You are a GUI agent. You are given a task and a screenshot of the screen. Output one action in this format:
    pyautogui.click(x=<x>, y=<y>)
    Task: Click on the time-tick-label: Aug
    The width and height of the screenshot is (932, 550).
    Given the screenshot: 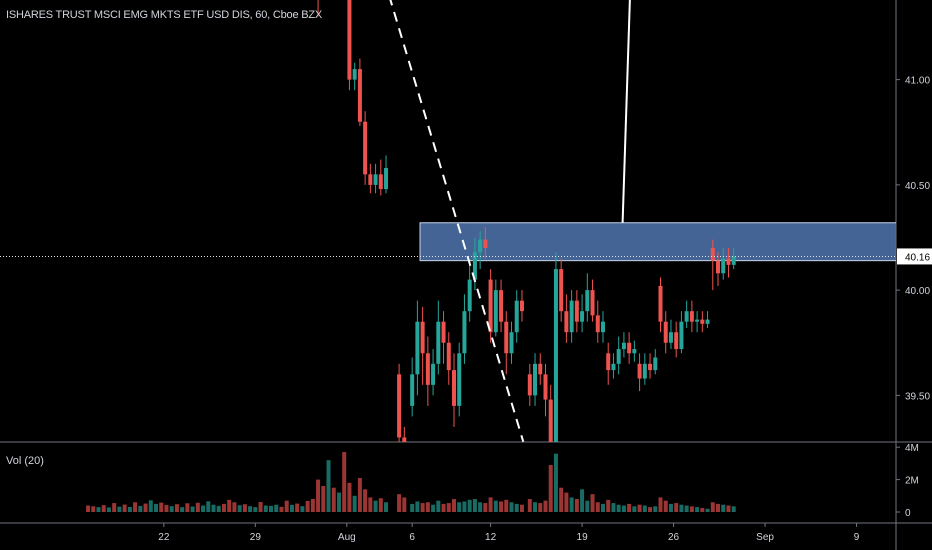 What is the action you would take?
    pyautogui.click(x=347, y=537)
    